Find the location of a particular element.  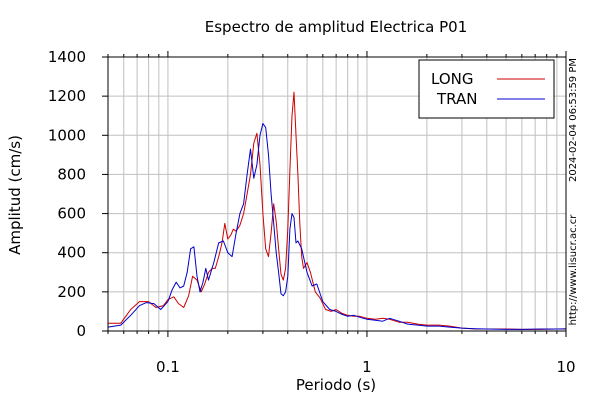

legend: LONG TRAN is located at coordinates (486, 89).